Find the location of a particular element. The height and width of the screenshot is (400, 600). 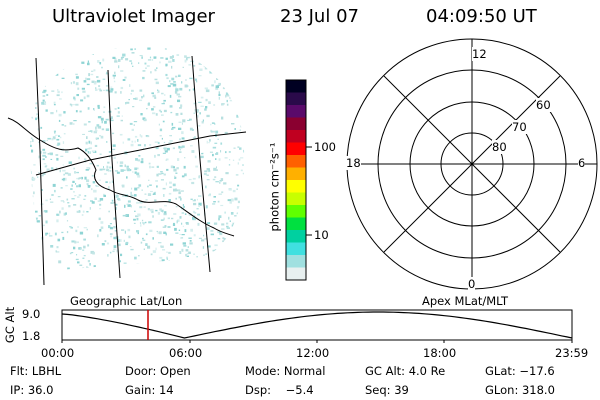

y-tick-9: 9.0 is located at coordinates (31, 314).